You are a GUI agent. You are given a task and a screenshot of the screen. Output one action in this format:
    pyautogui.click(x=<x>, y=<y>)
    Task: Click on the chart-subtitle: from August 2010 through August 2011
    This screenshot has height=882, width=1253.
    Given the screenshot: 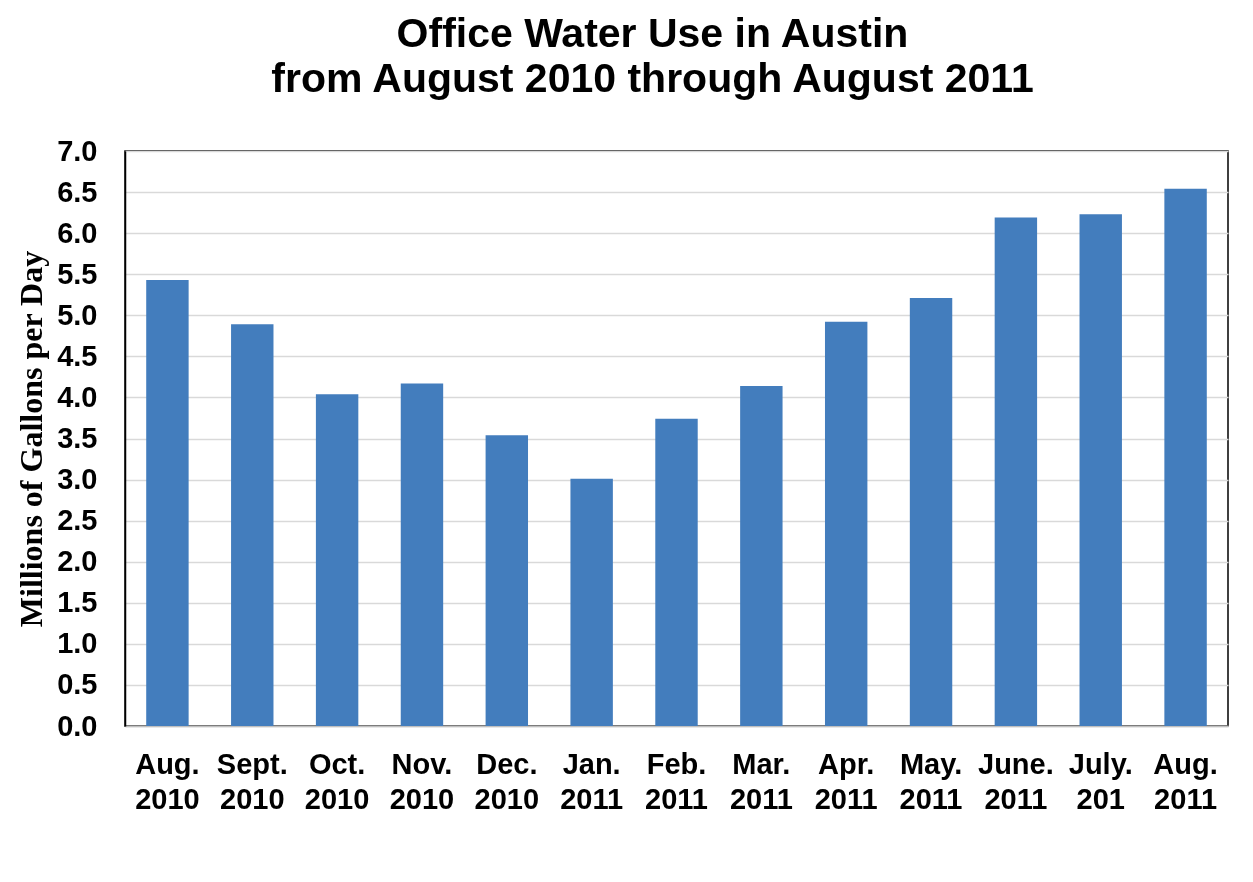 What is the action you would take?
    pyautogui.click(x=652, y=78)
    